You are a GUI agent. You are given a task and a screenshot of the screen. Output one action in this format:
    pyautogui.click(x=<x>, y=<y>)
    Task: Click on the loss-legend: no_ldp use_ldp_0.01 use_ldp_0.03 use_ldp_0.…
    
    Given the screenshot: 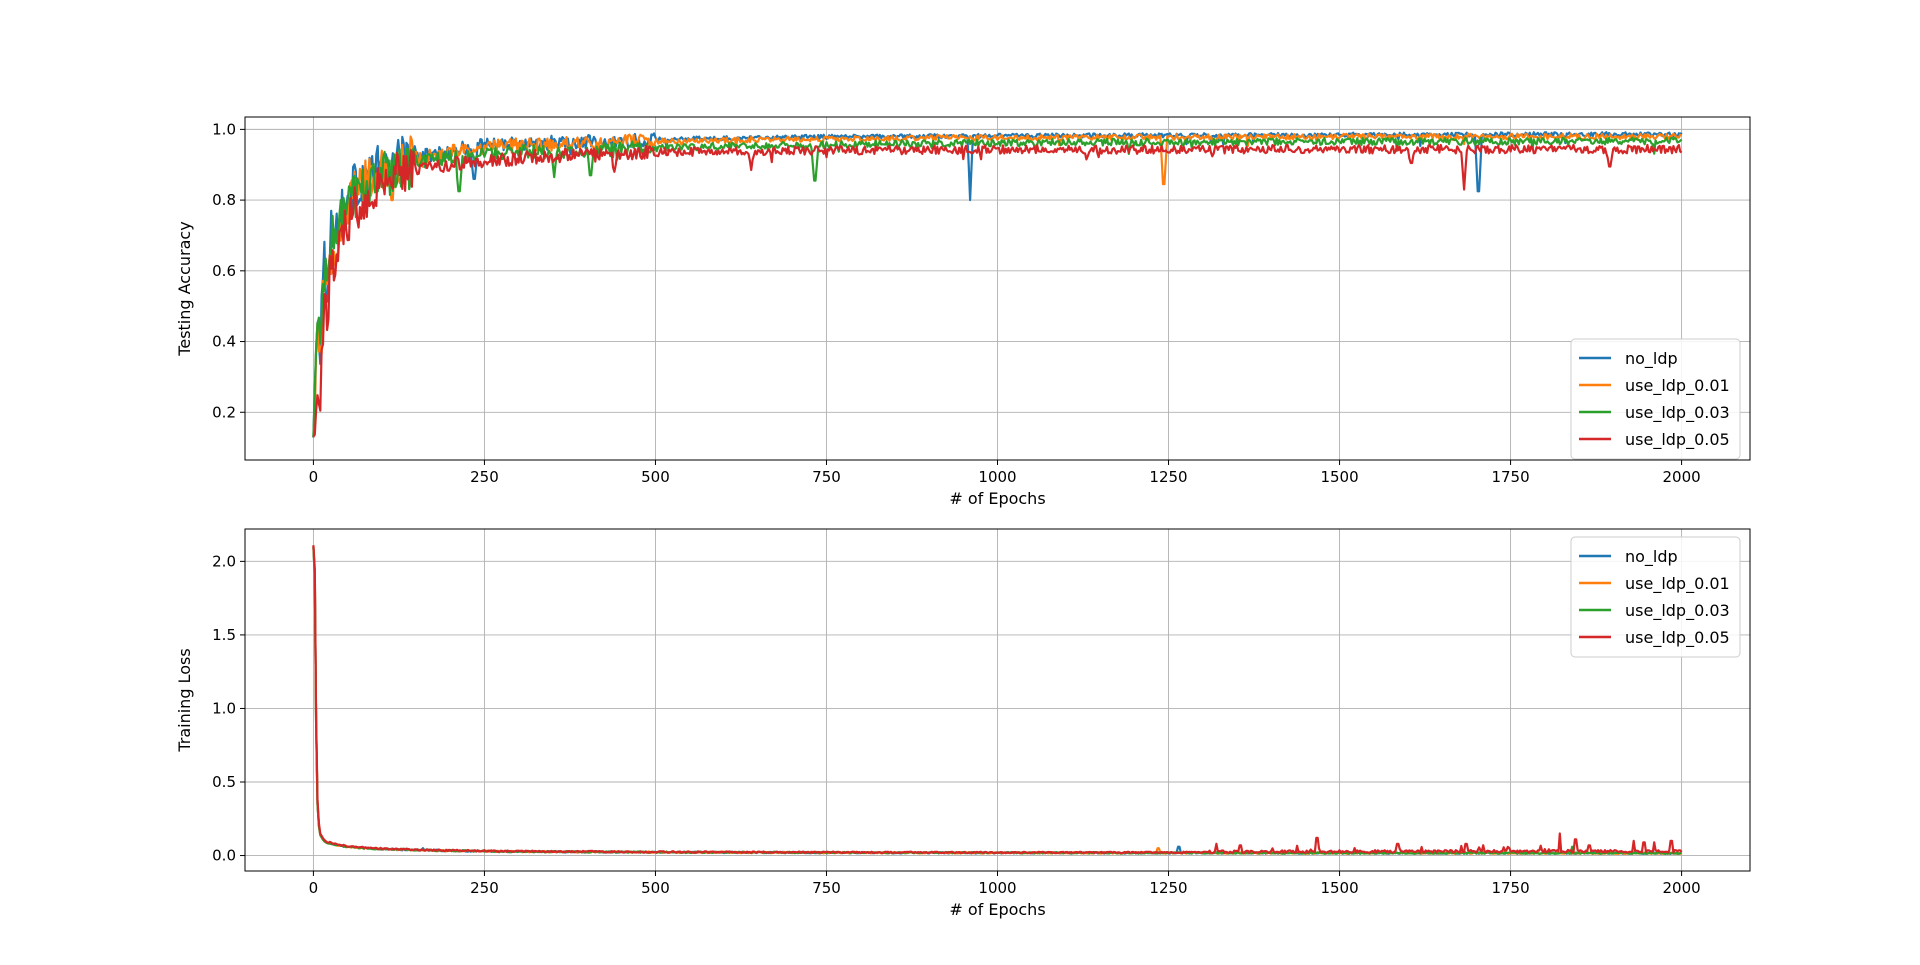 What is the action you would take?
    pyautogui.click(x=1655, y=597)
    